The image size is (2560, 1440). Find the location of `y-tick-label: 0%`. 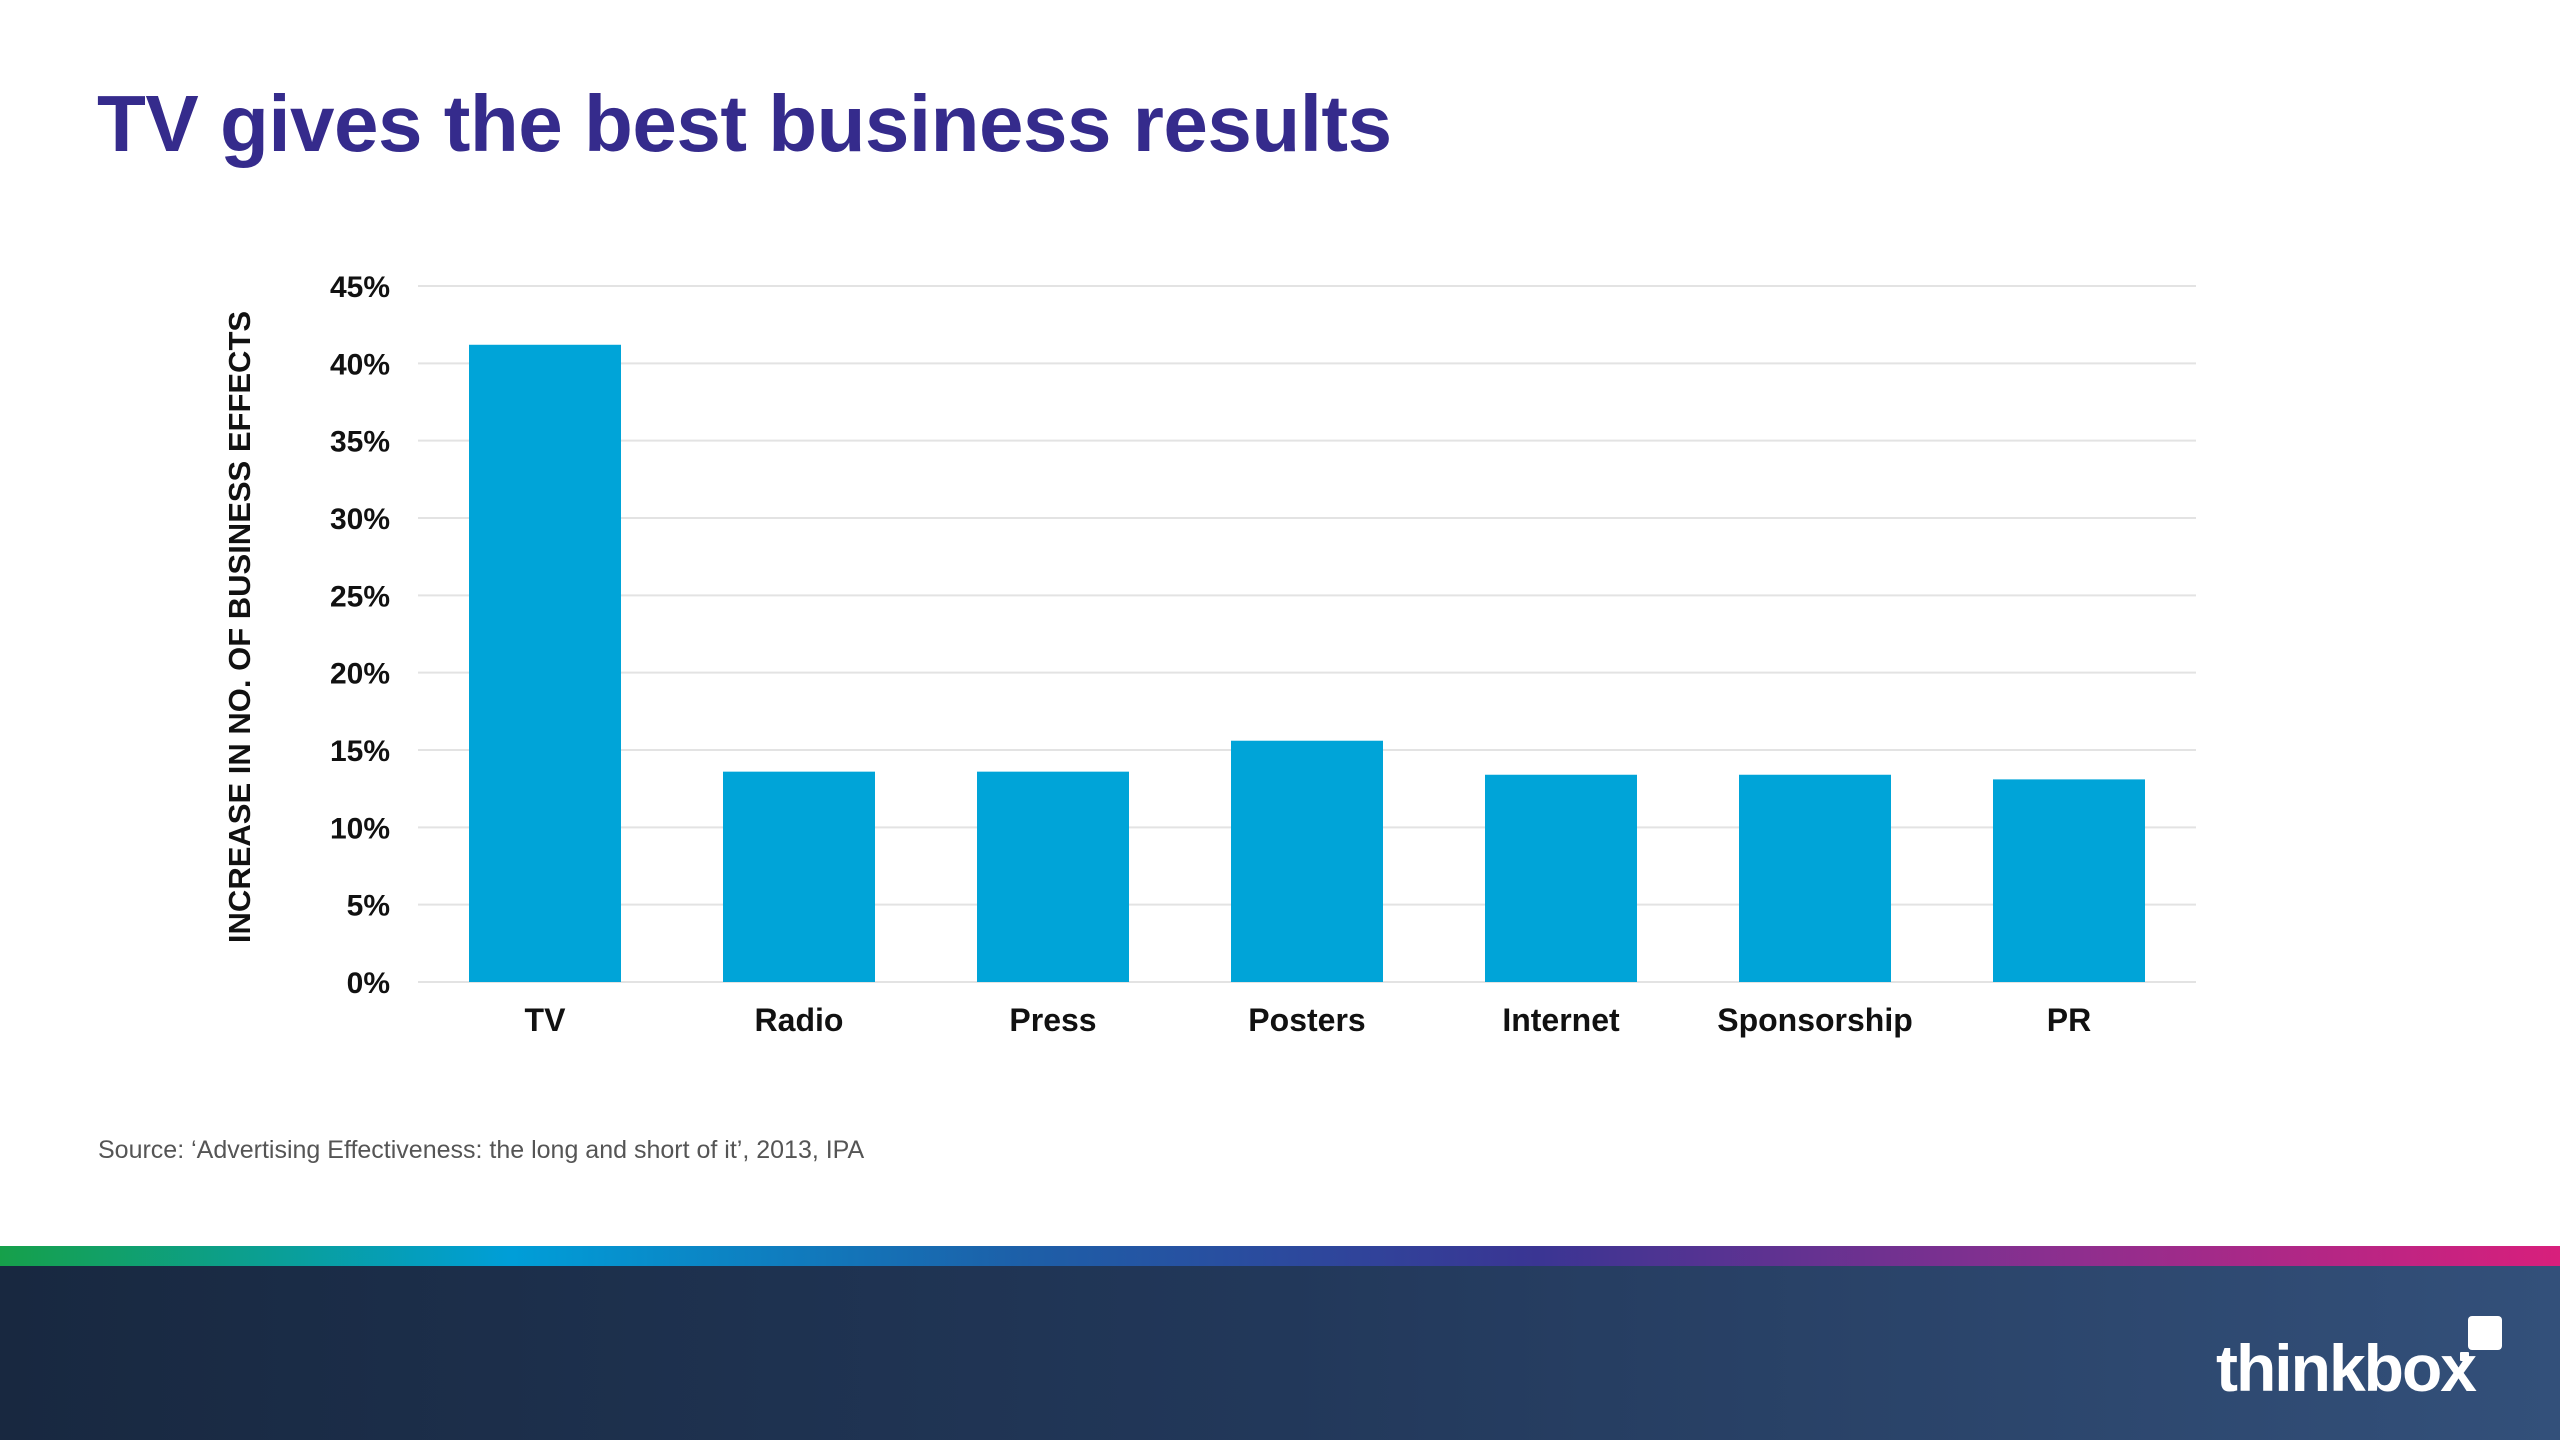

y-tick-label: 0% is located at coordinates (368, 983).